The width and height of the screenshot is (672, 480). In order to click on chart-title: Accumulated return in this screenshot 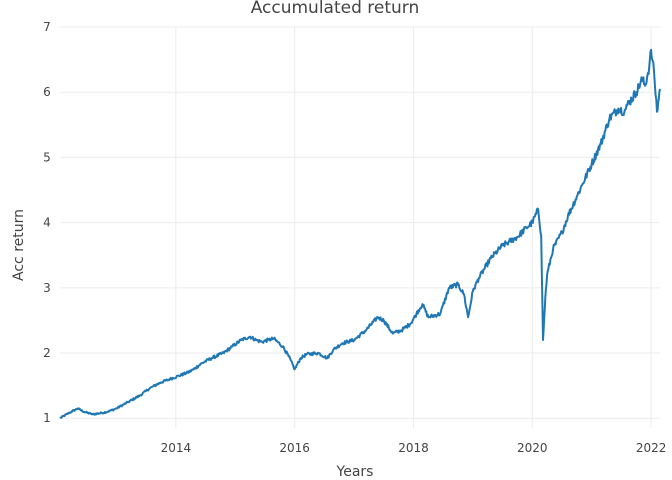, I will do `click(335, 9)`.